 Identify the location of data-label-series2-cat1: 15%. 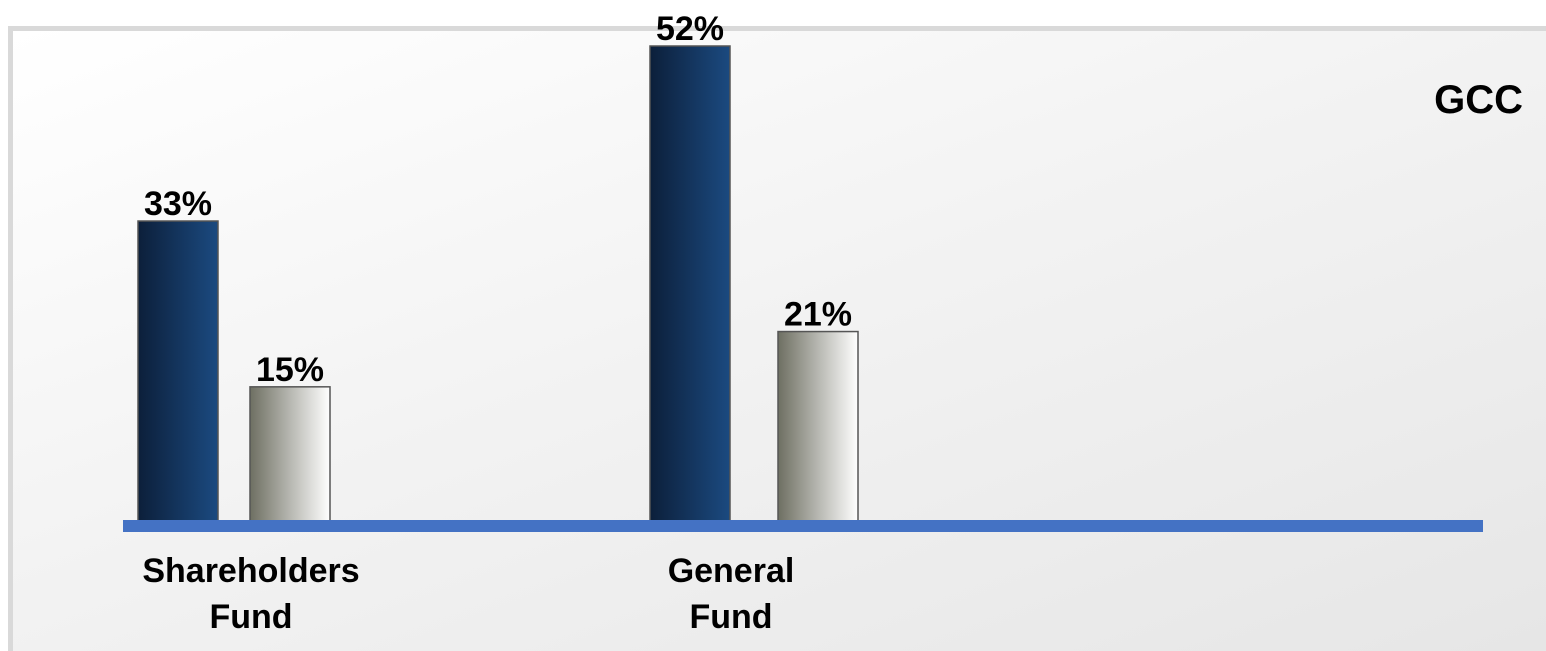
(290, 370).